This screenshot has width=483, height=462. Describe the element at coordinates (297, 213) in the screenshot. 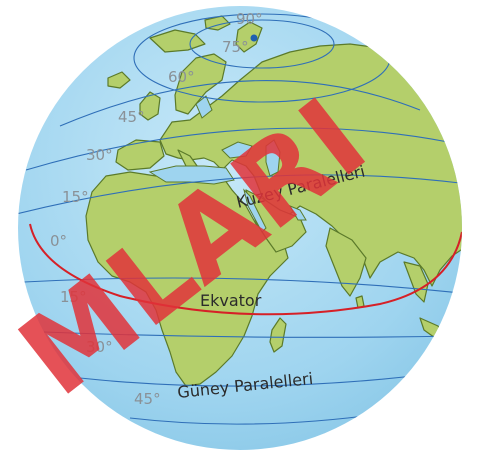

I see `persian-gulf` at that location.